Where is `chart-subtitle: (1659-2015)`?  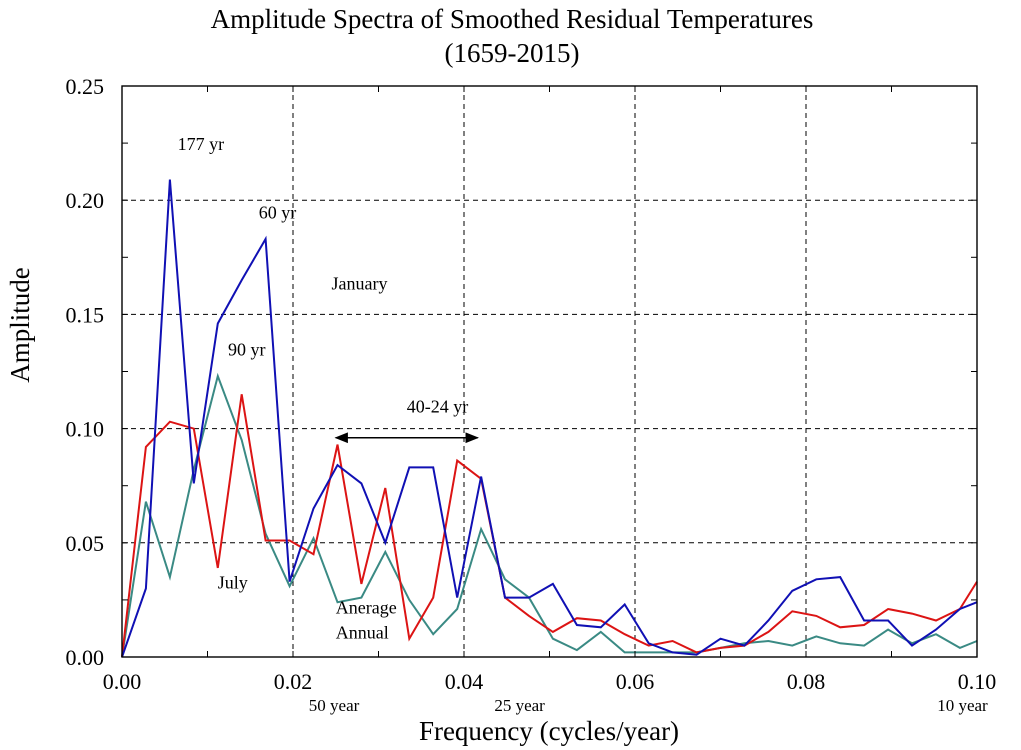 chart-subtitle: (1659-2015) is located at coordinates (512, 53).